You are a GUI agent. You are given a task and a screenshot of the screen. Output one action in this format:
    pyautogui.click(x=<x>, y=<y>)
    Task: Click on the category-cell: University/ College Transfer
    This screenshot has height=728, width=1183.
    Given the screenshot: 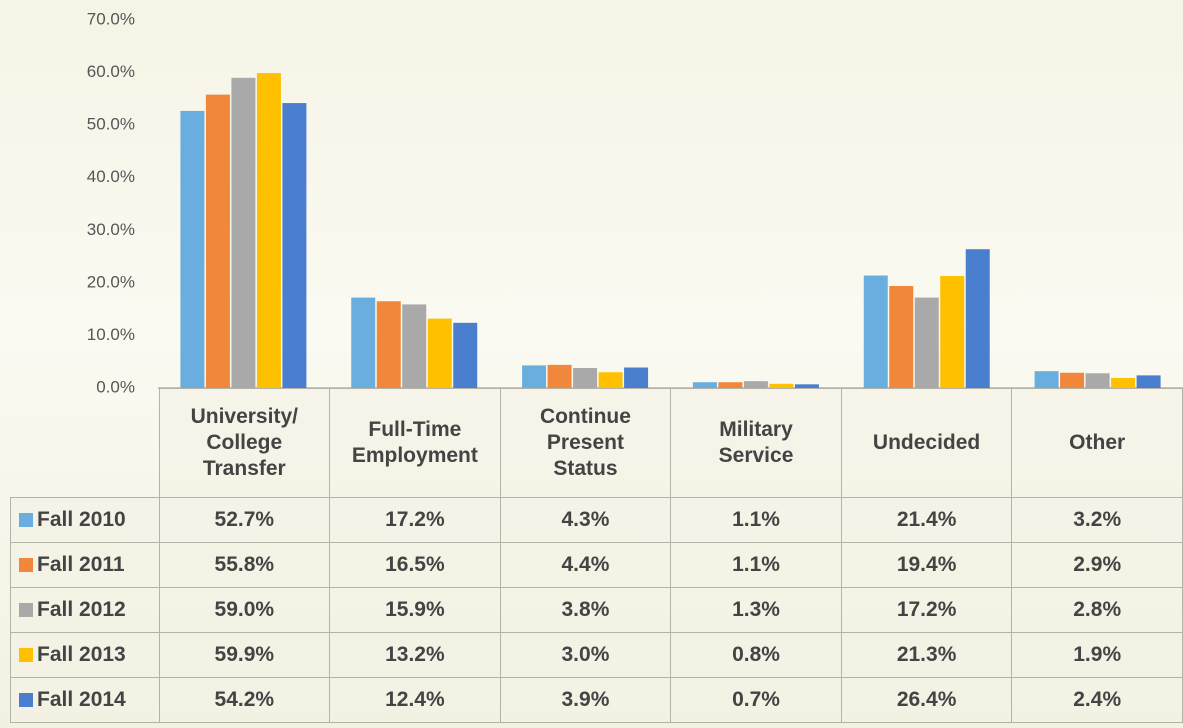 What is the action you would take?
    pyautogui.click(x=244, y=443)
    